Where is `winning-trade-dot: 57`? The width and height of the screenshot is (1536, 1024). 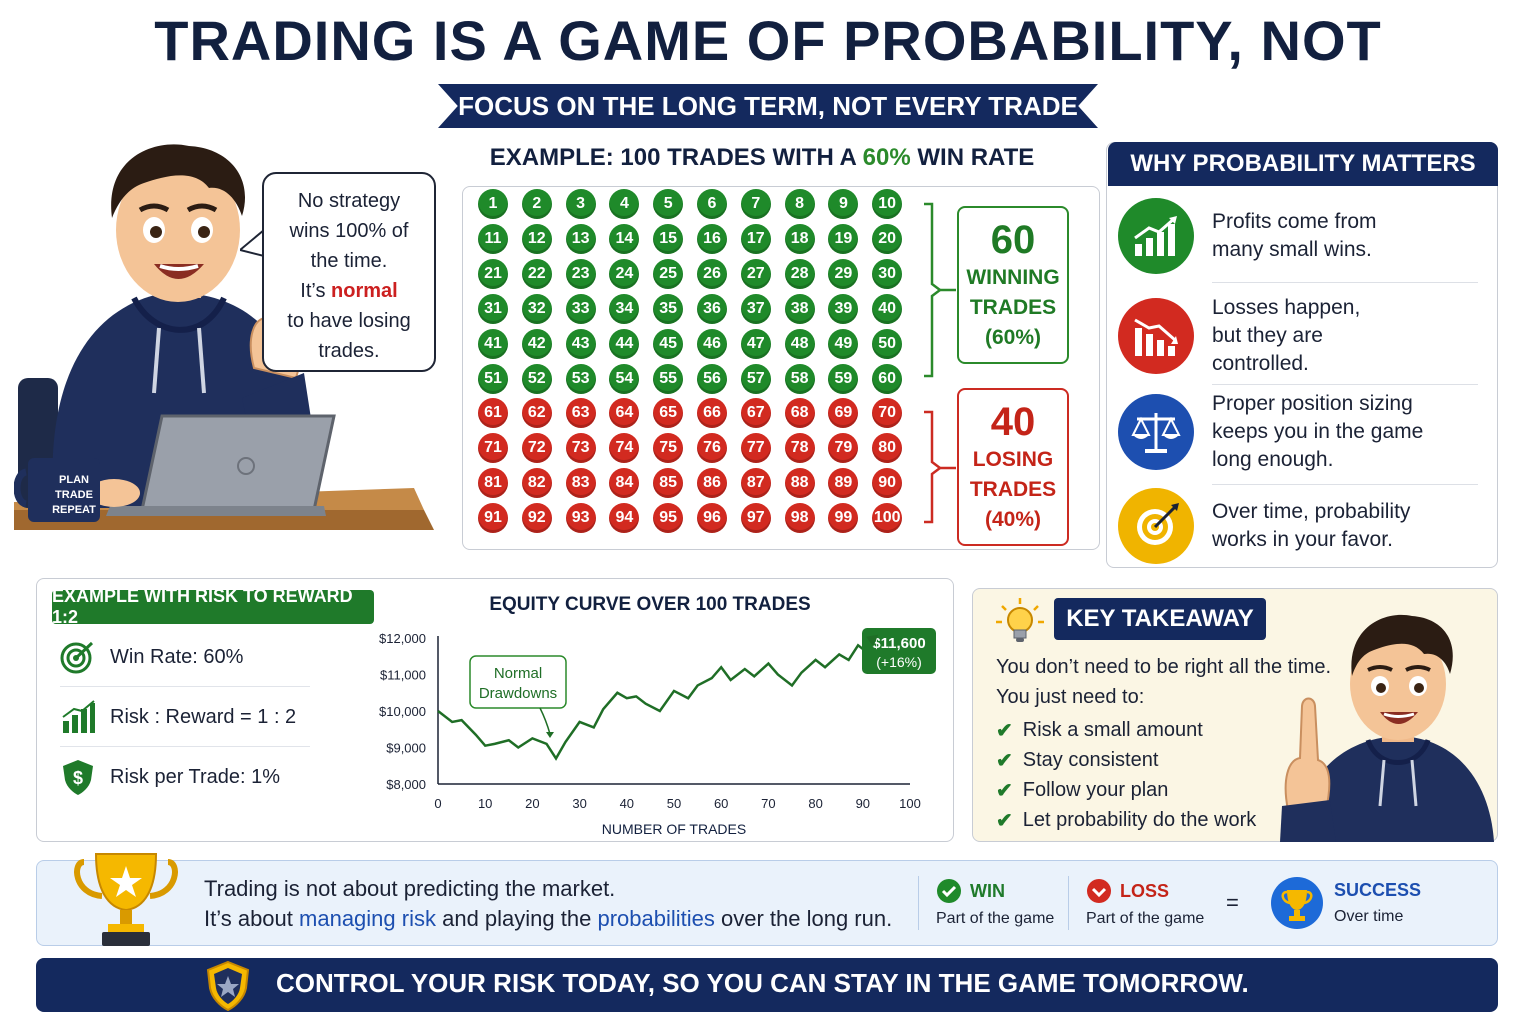 winning-trade-dot: 57 is located at coordinates (755, 378).